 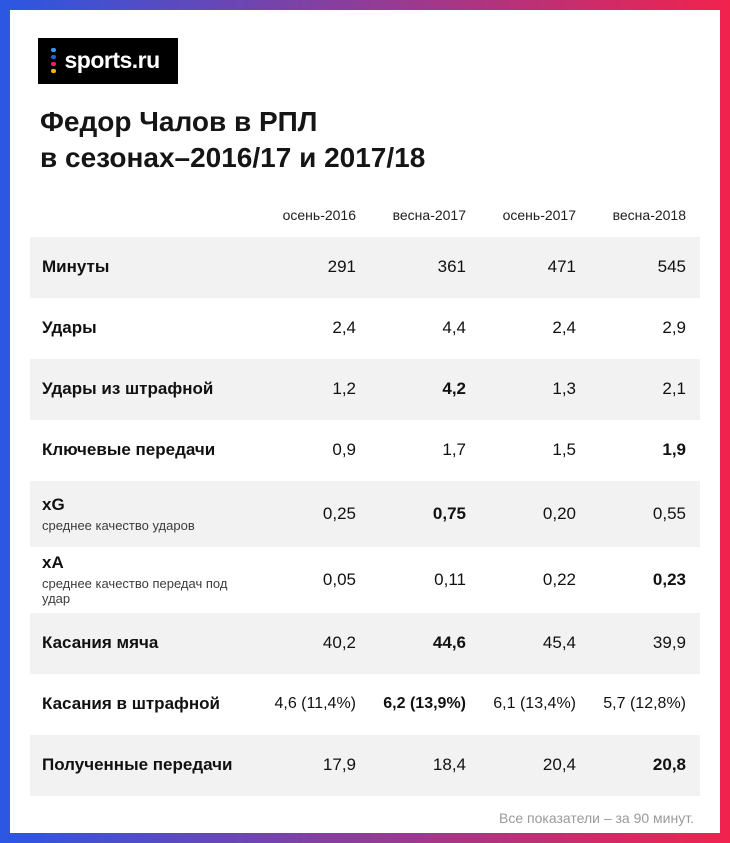 What do you see at coordinates (341, 267) in the screenshot?
I see `stat-value: 291` at bounding box center [341, 267].